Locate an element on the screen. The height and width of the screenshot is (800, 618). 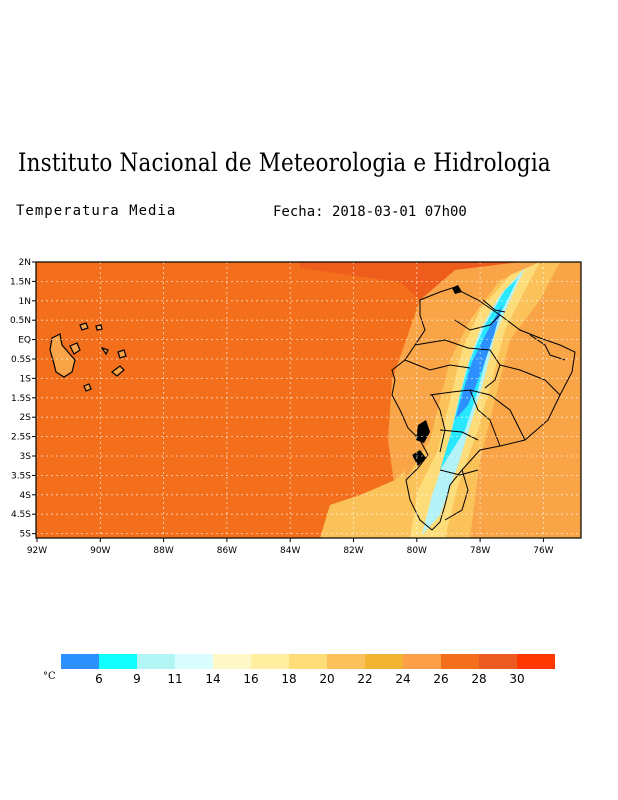
legend-label: 11 is located at coordinates (174, 679).